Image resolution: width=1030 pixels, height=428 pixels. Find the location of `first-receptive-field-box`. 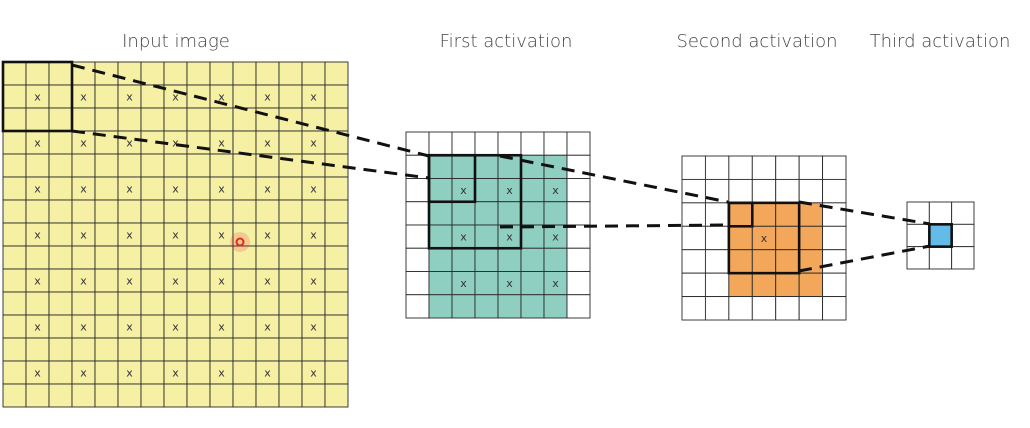

first-receptive-field-box is located at coordinates (475, 201).